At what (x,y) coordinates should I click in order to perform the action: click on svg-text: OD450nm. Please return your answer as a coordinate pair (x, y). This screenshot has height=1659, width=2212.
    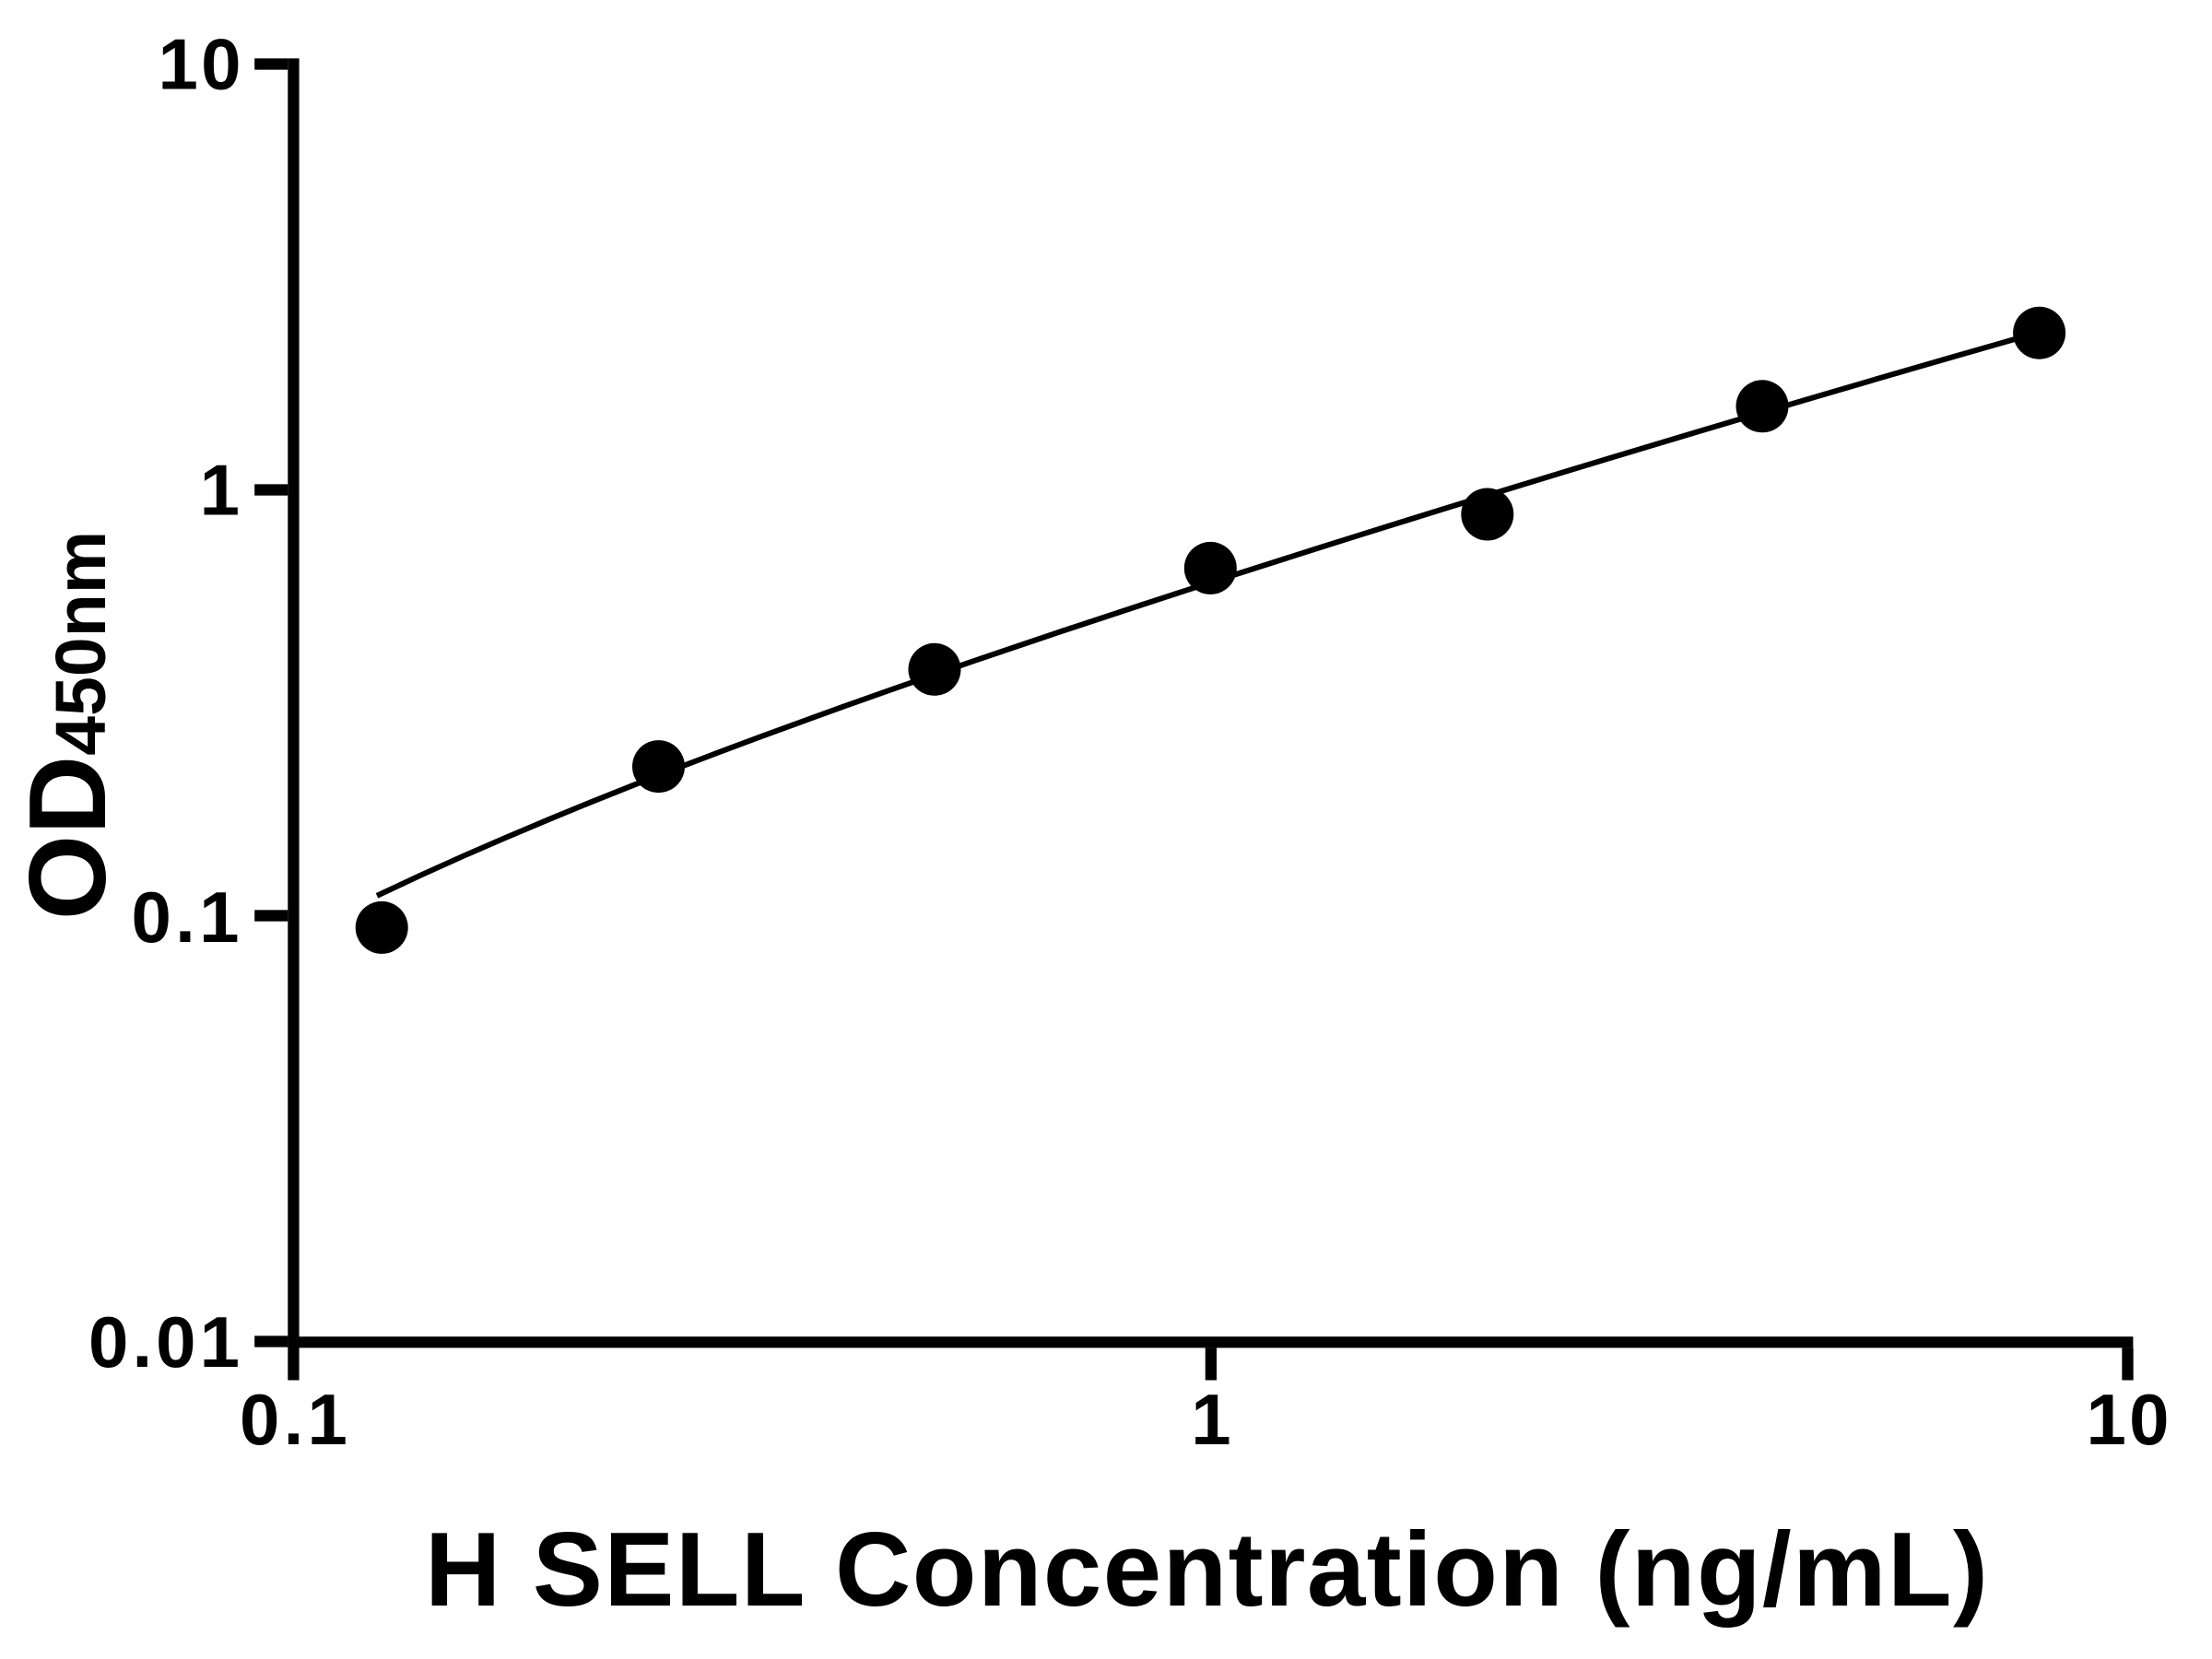
    Looking at the image, I should click on (67, 725).